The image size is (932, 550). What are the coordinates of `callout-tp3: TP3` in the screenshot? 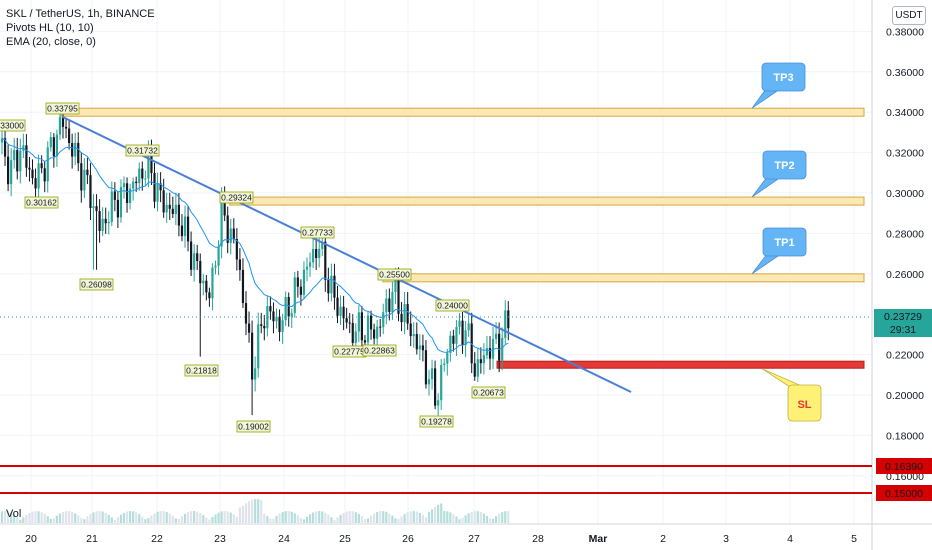 It's located at (778, 85).